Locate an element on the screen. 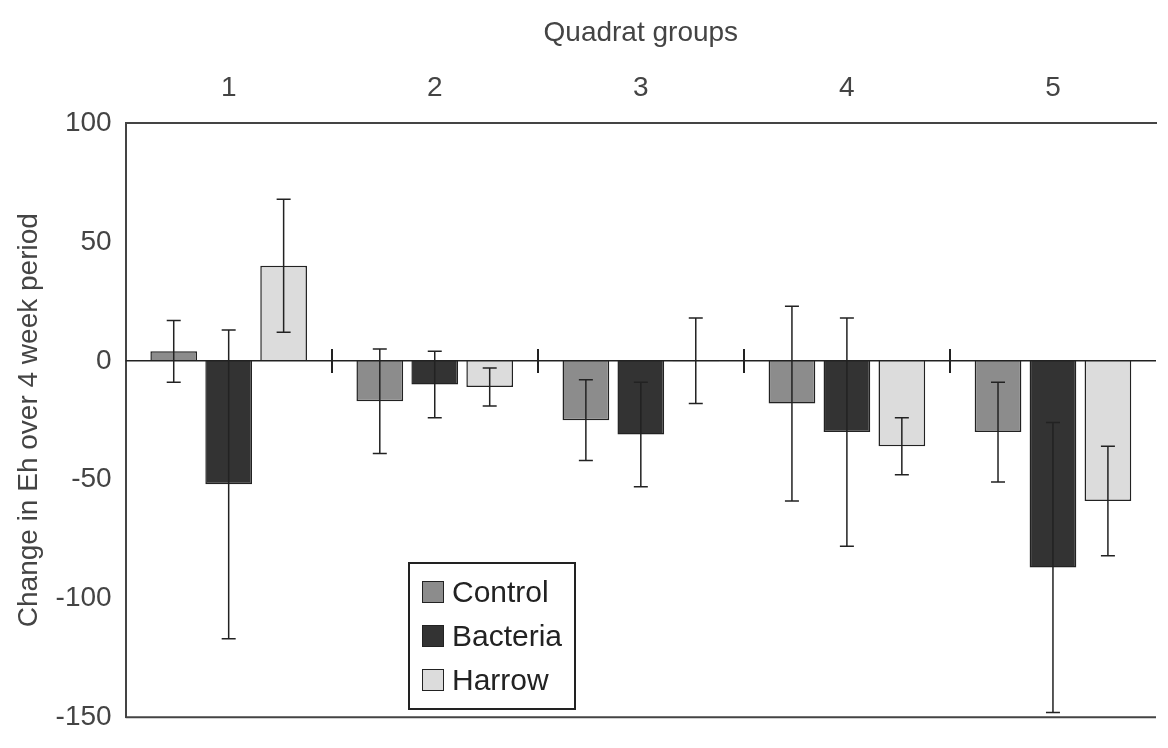 The image size is (1168, 748). legend-label: Control is located at coordinates (500, 592).